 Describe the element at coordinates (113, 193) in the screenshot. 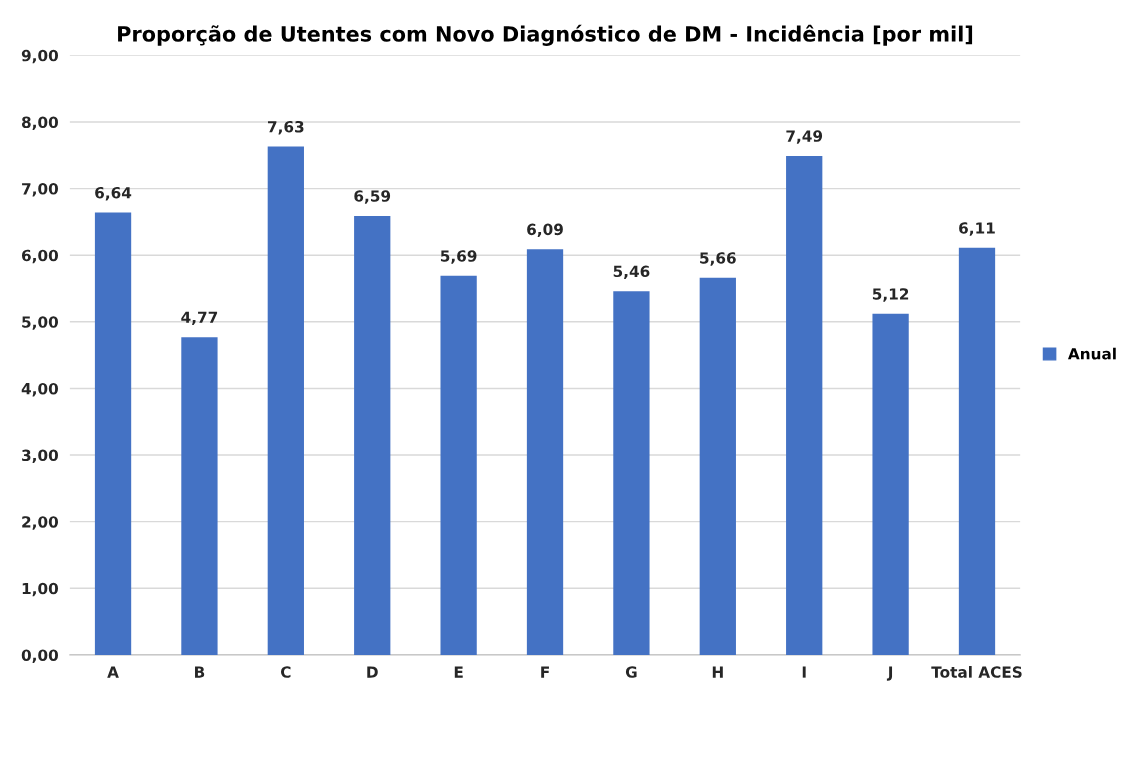

I see `data-label: 6,64` at that location.